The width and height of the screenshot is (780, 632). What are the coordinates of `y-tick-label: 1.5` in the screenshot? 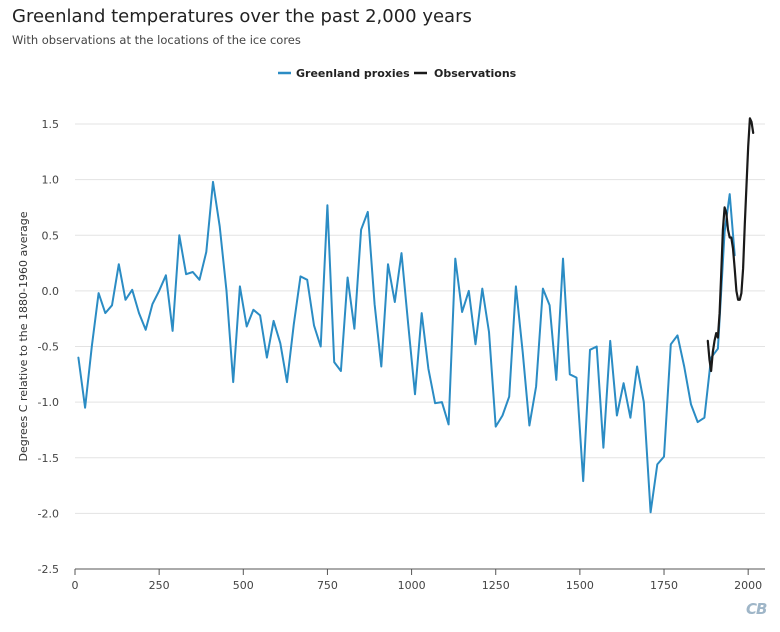 It's located at (51, 124).